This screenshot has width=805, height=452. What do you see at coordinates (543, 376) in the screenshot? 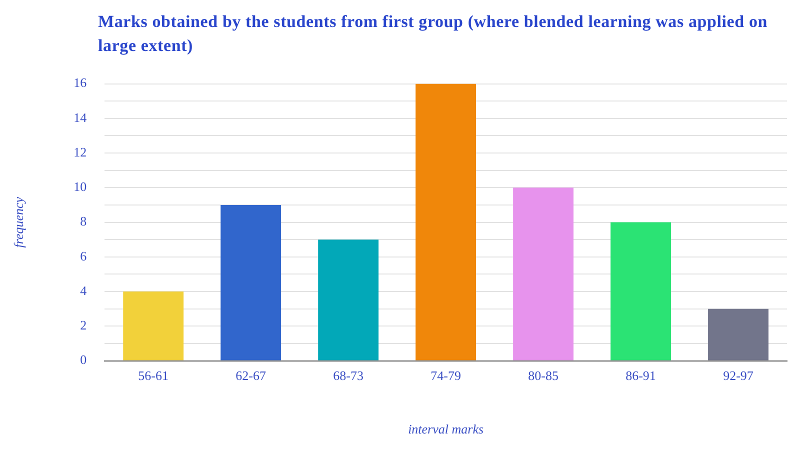
I see `x-tick-label: 80-85` at bounding box center [543, 376].